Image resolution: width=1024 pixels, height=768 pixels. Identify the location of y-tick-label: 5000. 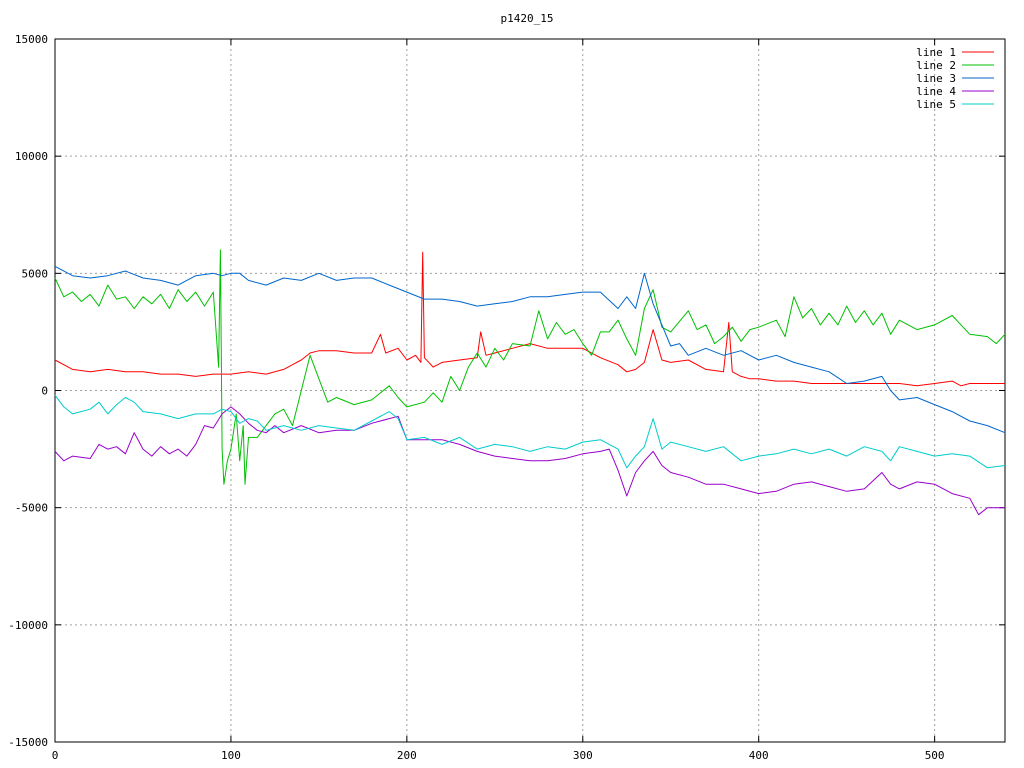
(35, 273).